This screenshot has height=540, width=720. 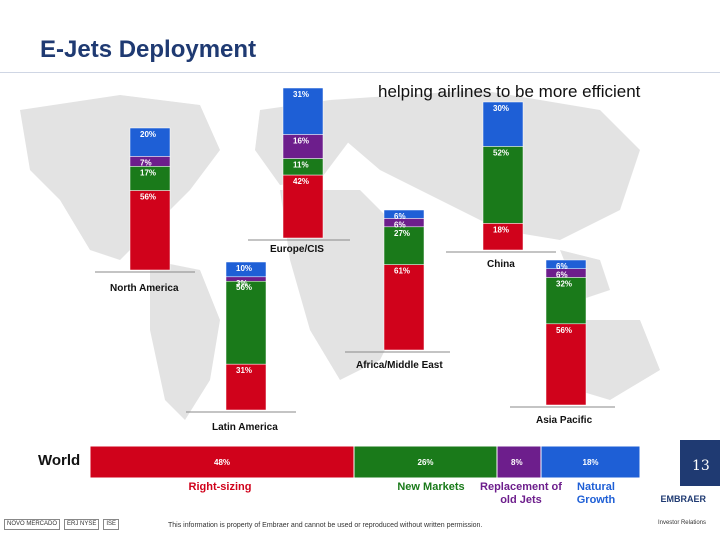 What do you see at coordinates (683, 499) in the screenshot?
I see `brand-name: EMBRAER` at bounding box center [683, 499].